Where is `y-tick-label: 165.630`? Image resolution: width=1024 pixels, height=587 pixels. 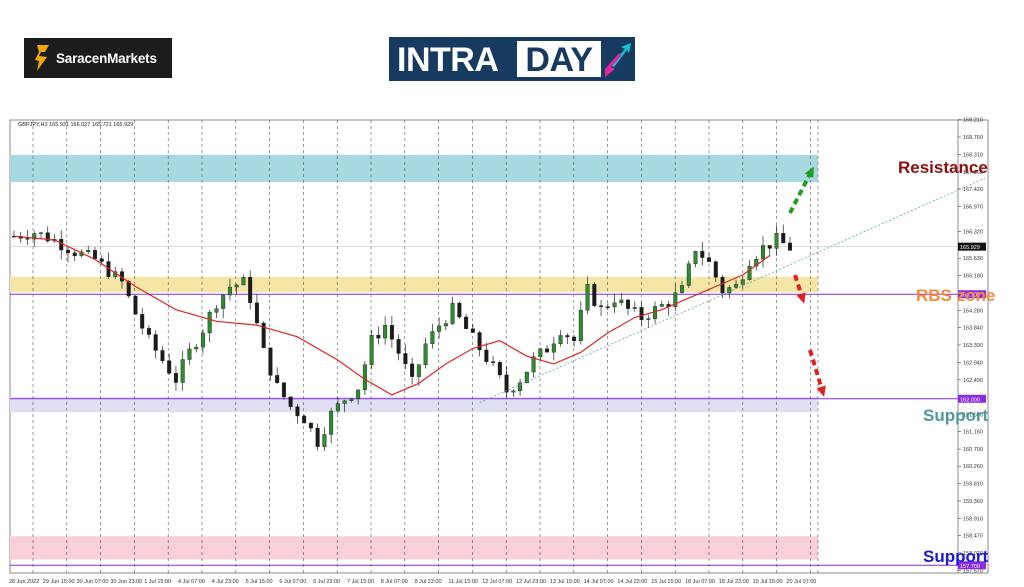 y-tick-label: 165.630 is located at coordinates (973, 259).